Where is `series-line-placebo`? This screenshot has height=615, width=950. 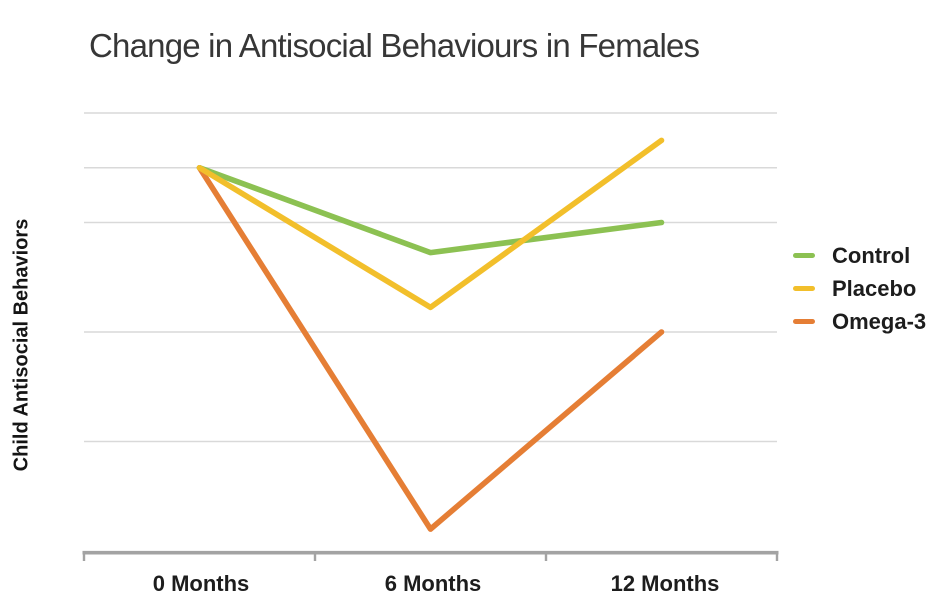
series-line-placebo is located at coordinates (430, 224).